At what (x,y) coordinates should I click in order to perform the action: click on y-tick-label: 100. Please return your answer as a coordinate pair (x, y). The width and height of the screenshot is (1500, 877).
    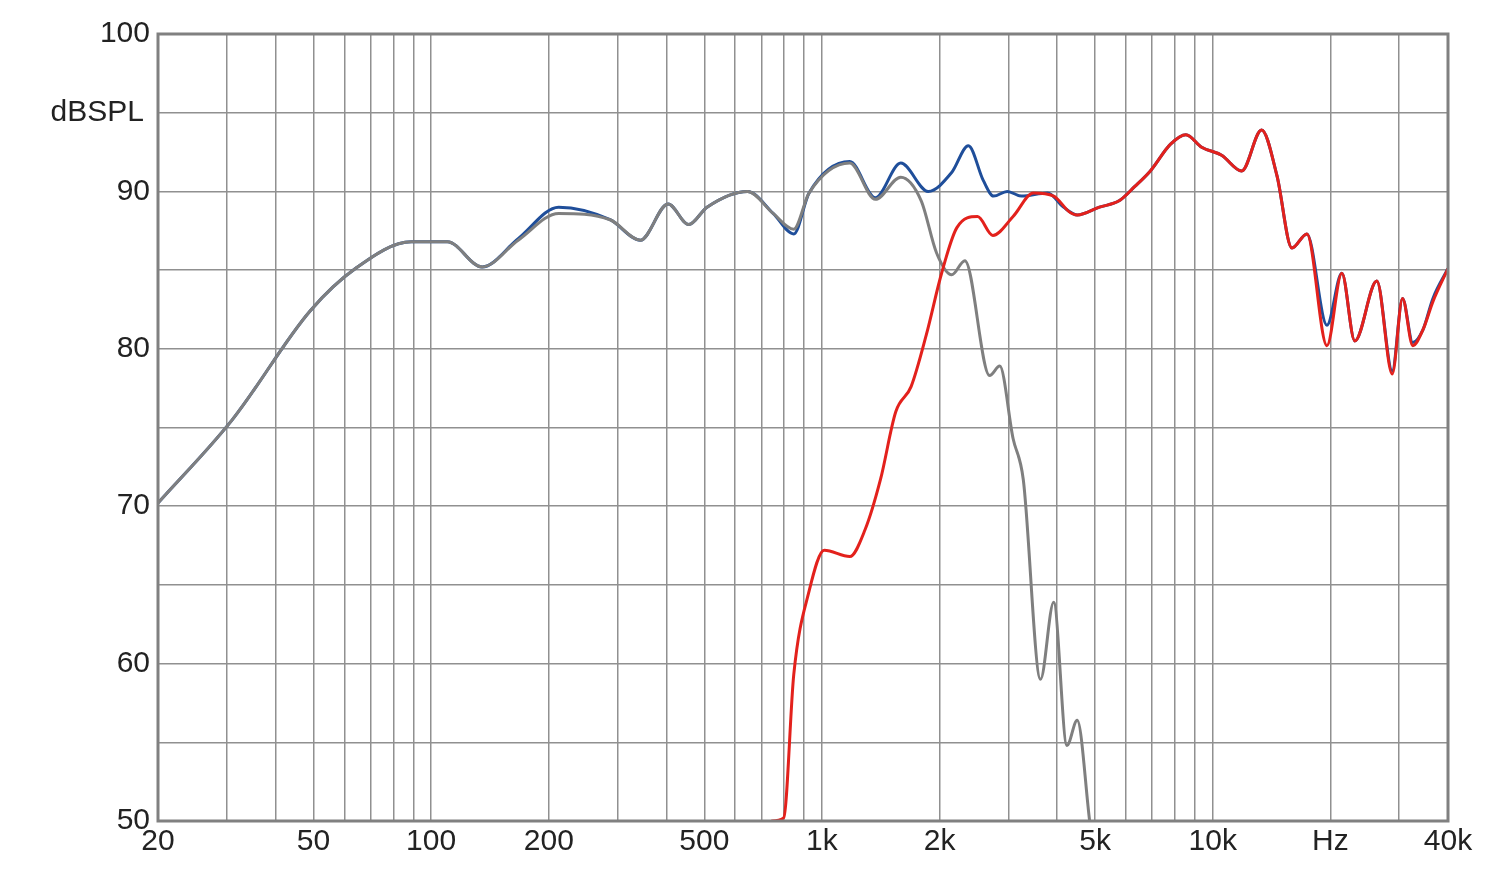
    Looking at the image, I should click on (124, 32).